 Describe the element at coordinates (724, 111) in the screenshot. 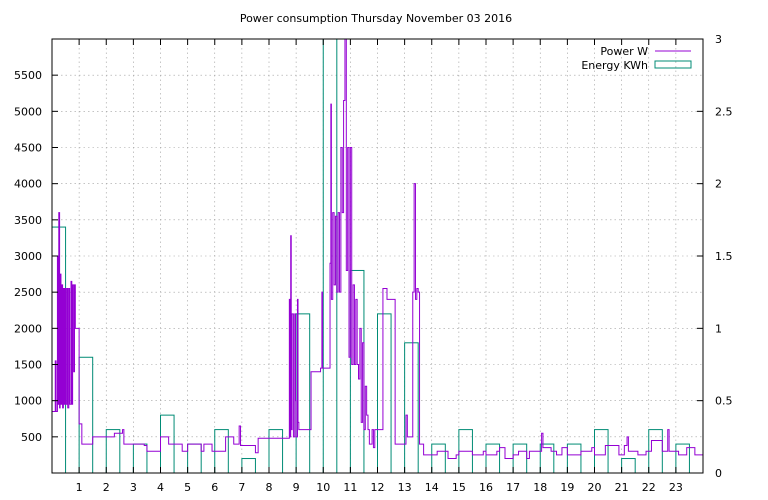

I see `y-right-tick-label: 2.5` at that location.